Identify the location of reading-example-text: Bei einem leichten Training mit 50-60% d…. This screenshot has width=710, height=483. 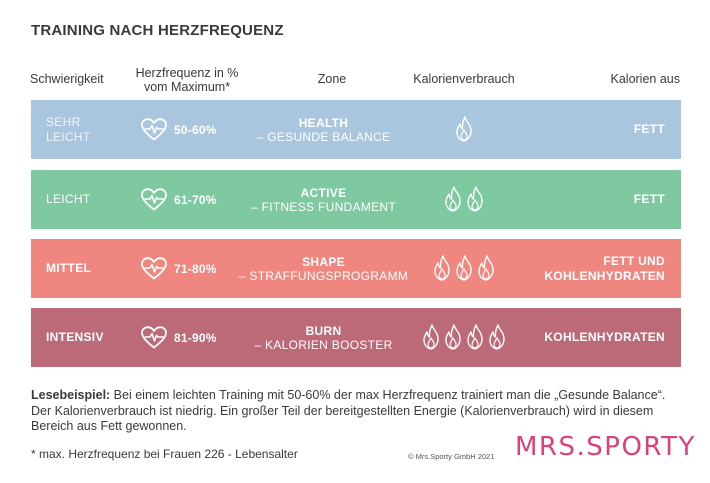
(348, 410).